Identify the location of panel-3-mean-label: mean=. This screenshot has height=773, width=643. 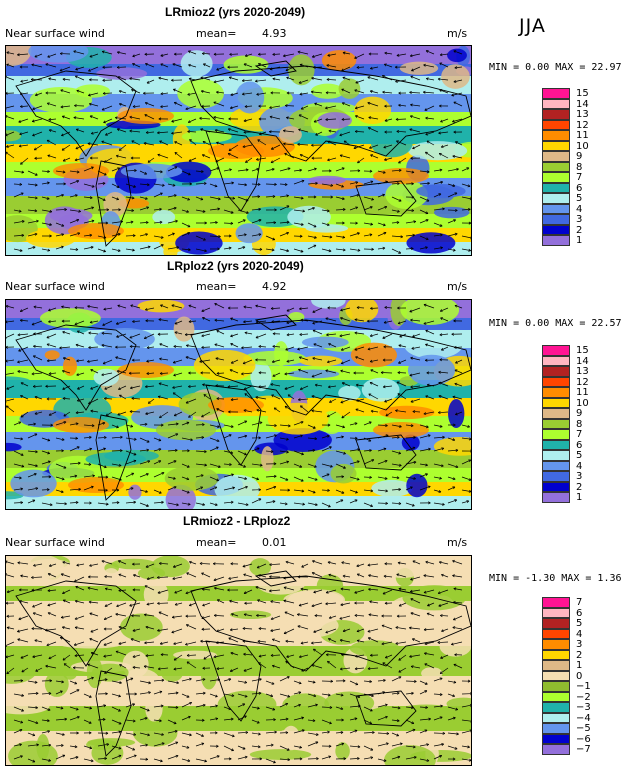
(216, 542).